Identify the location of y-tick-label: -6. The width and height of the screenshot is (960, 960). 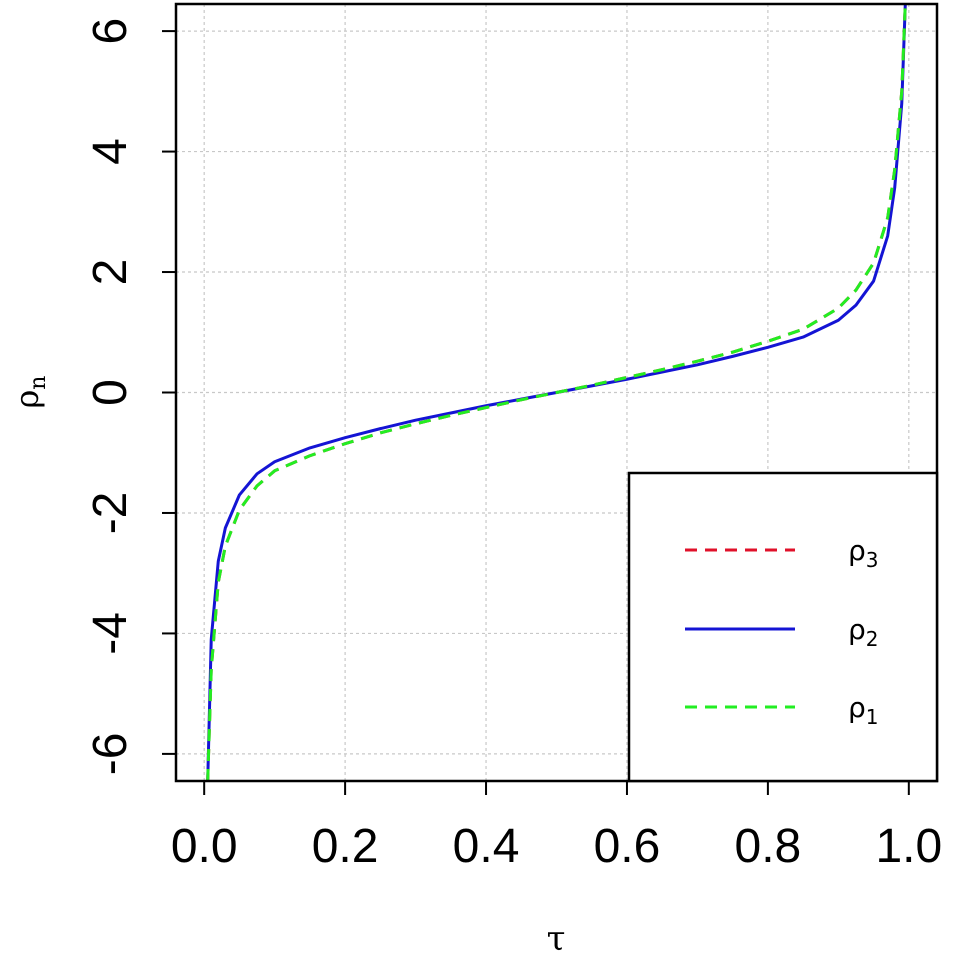
(110, 754).